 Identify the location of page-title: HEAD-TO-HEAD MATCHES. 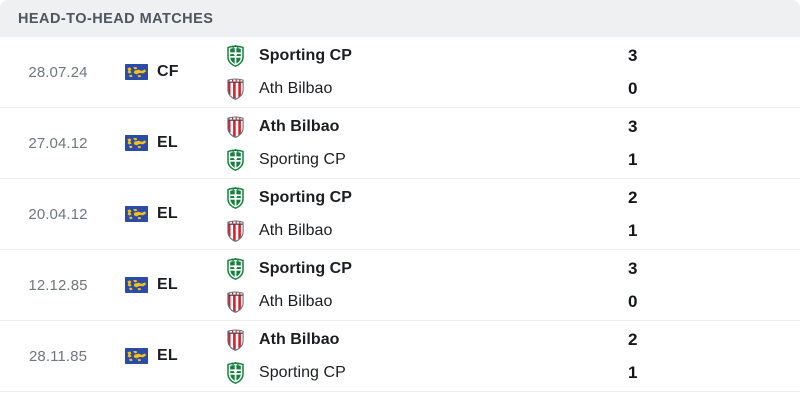
(116, 18).